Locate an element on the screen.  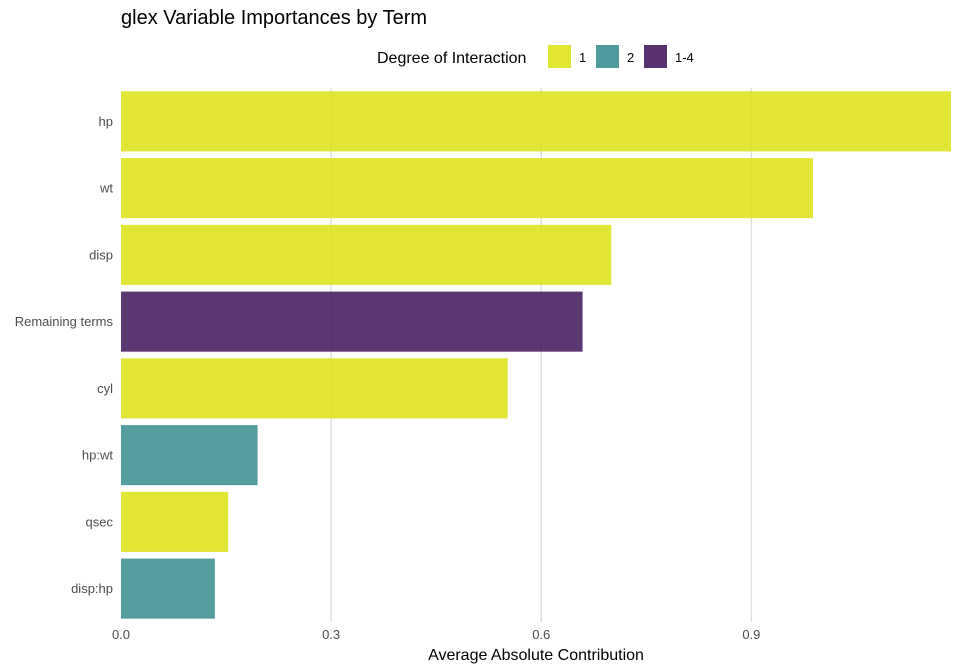
bar-wt is located at coordinates (467, 188).